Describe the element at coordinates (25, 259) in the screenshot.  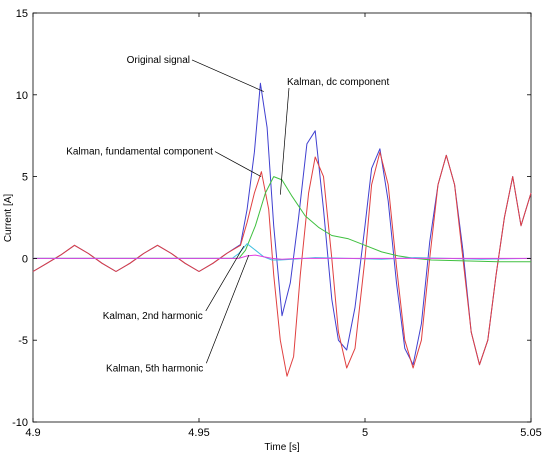
I see `y-tick-label: 0` at that location.